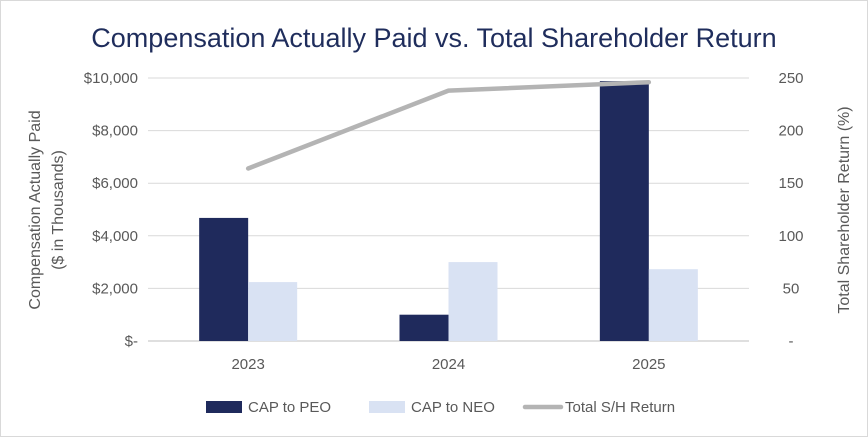 The width and height of the screenshot is (868, 437). I want to click on y-tick-label: $-, so click(131, 341).